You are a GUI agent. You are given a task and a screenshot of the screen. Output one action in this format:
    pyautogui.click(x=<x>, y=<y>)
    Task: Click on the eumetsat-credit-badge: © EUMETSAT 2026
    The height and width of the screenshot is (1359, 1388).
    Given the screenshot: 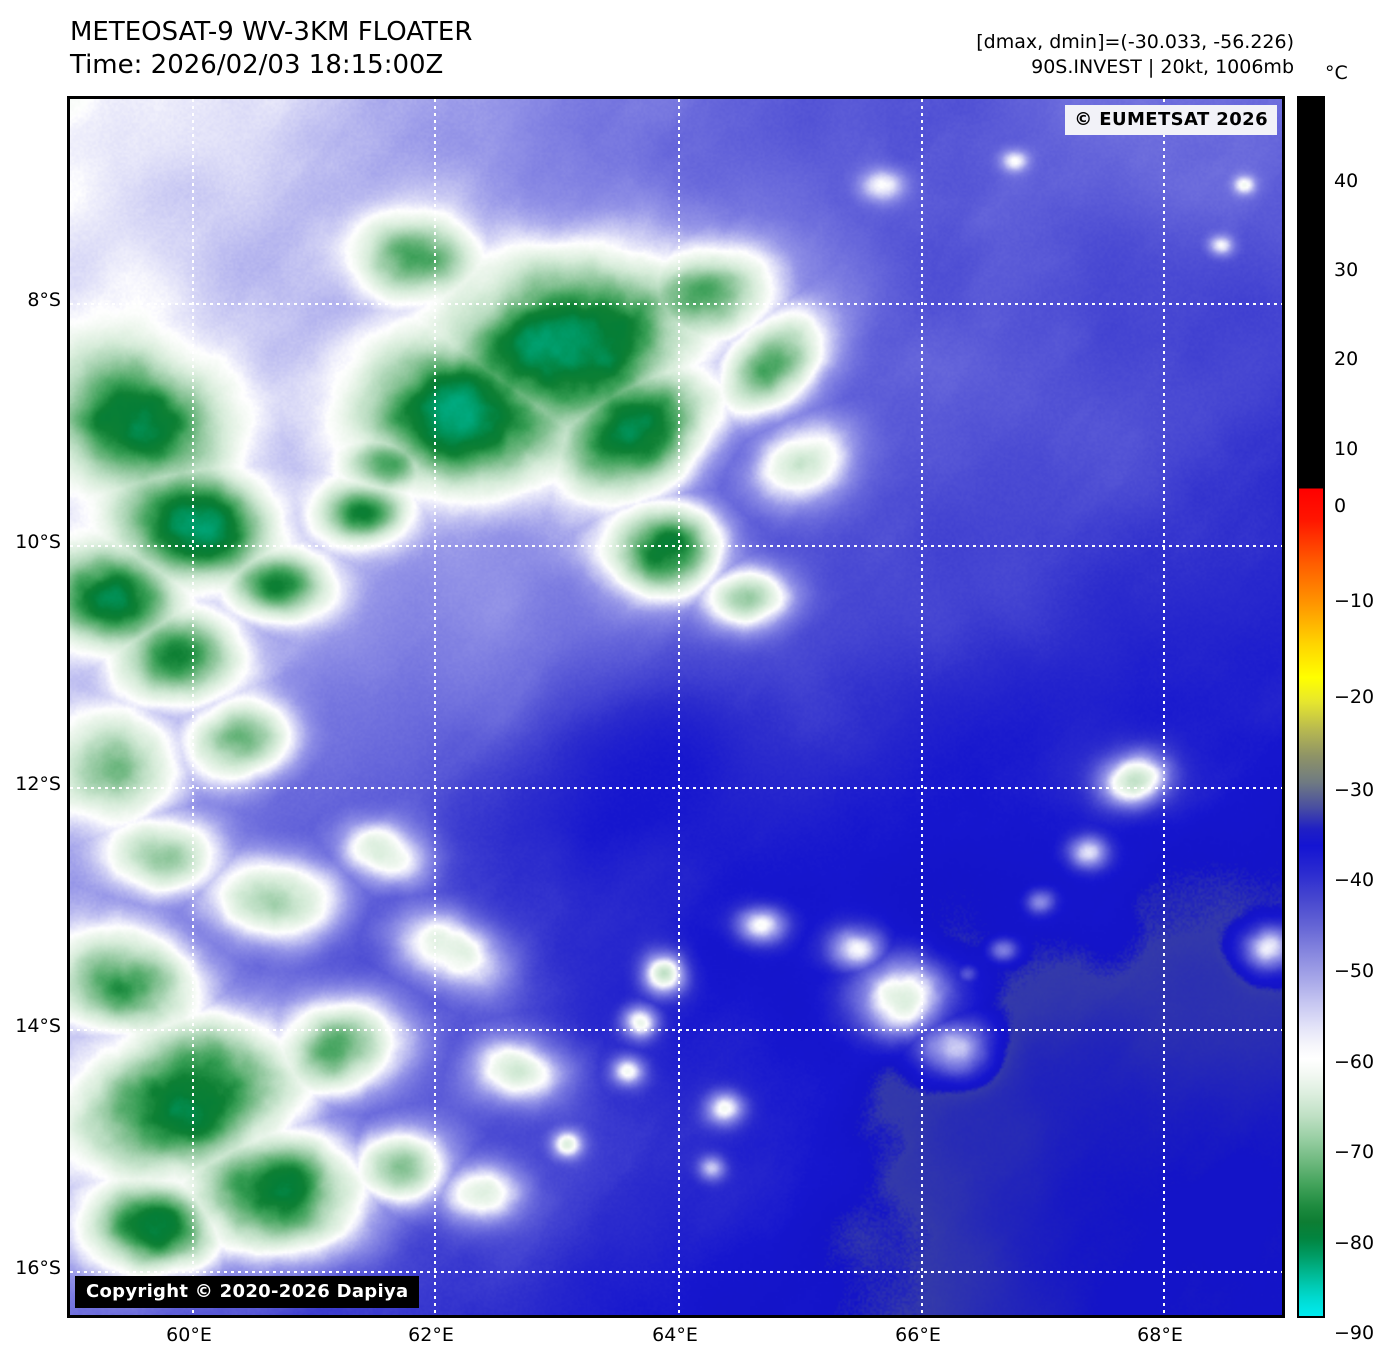 What is the action you would take?
    pyautogui.click(x=1171, y=120)
    